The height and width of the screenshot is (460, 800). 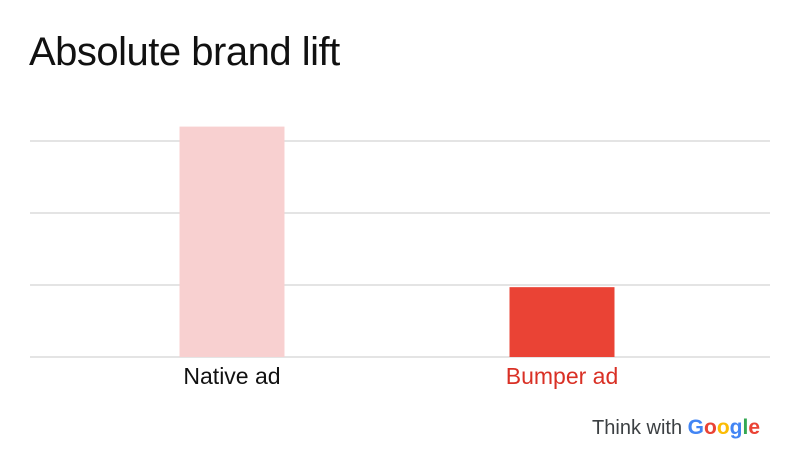 What do you see at coordinates (562, 376) in the screenshot?
I see `category-label: Bumper ad` at bounding box center [562, 376].